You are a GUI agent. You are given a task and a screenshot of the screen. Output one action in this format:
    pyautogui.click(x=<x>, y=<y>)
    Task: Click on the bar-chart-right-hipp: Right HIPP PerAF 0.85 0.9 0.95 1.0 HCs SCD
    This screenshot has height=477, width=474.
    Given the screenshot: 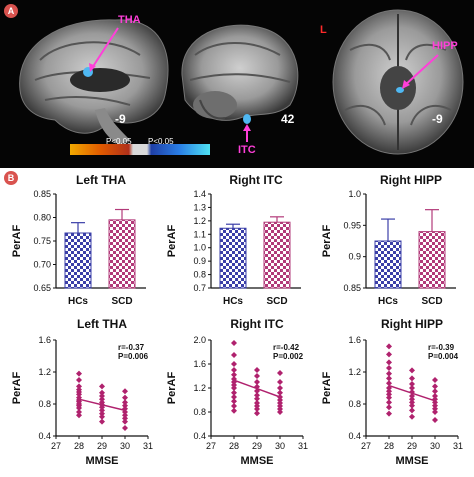 What is the action you would take?
    pyautogui.click(x=388, y=240)
    